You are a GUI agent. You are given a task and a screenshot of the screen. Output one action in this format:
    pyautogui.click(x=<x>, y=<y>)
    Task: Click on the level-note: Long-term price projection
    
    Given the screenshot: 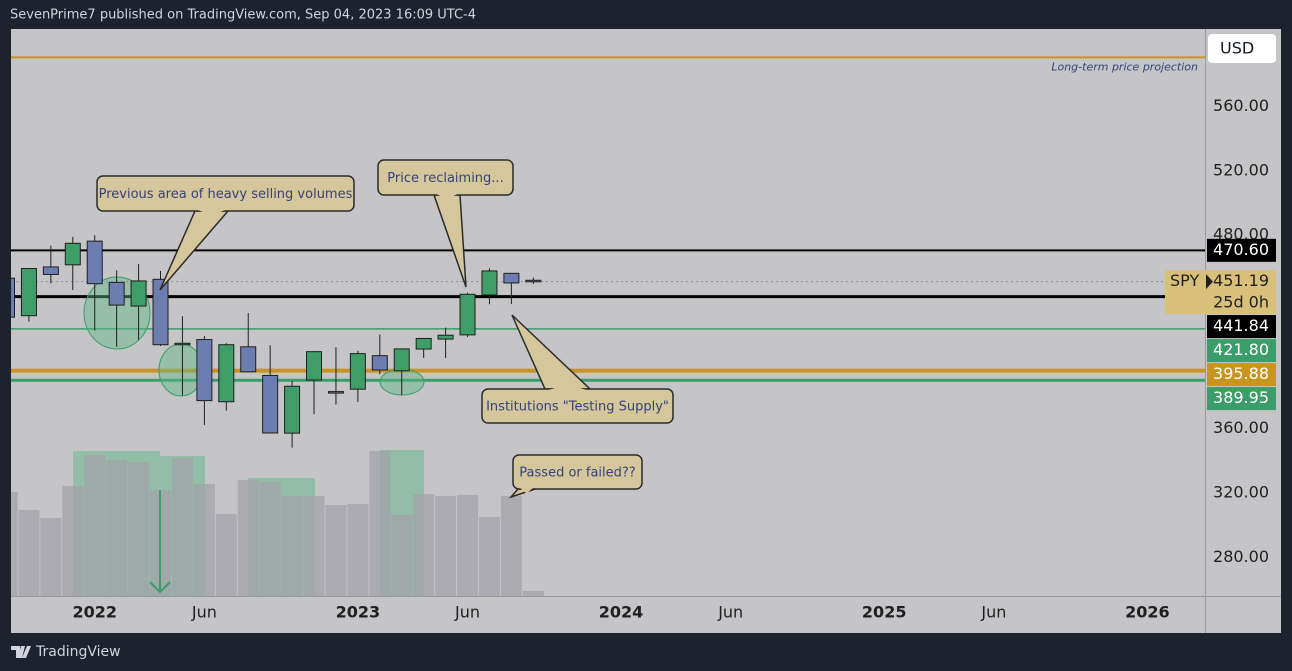 What is the action you would take?
    pyautogui.click(x=1124, y=66)
    